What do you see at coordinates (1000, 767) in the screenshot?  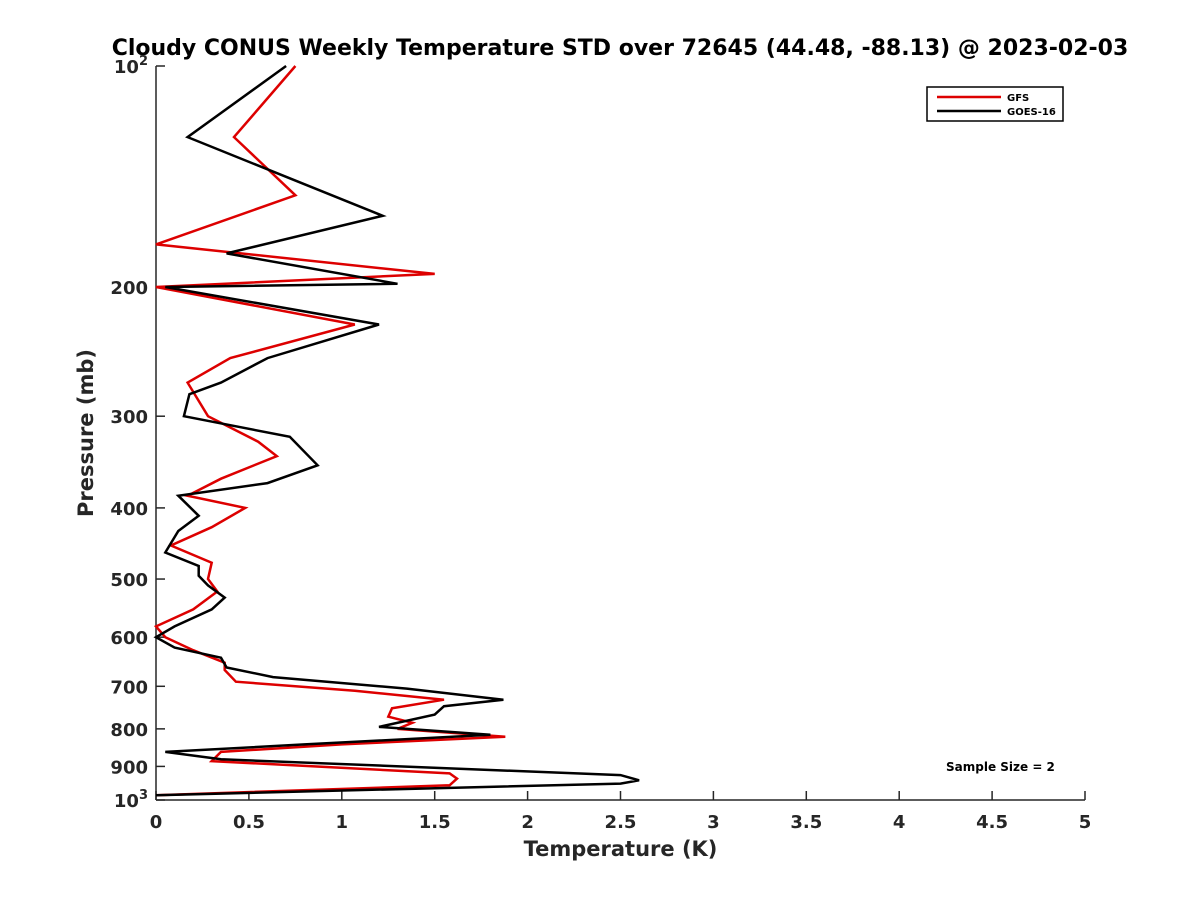 I see `sample-size-annotation: Sample Size = 2` at bounding box center [1000, 767].